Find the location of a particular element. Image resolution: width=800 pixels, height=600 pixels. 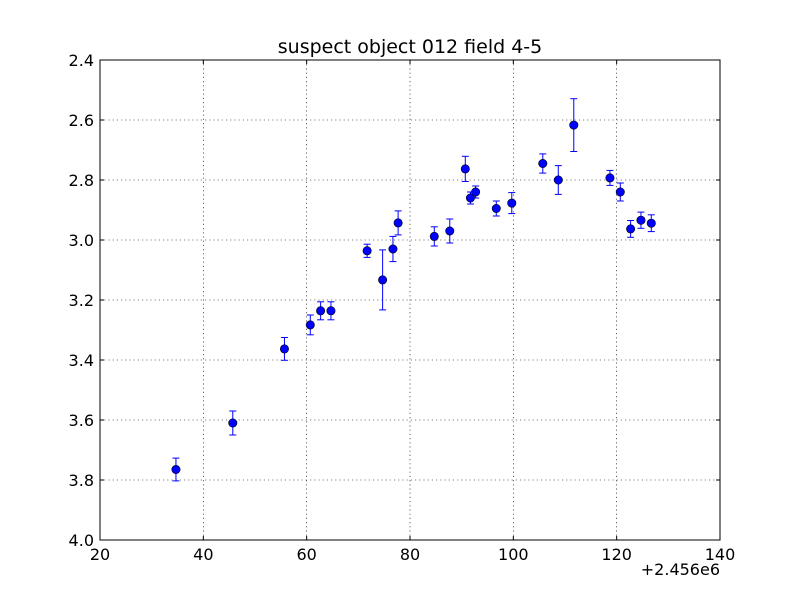

y-tick-label: 2.8 is located at coordinates (81, 180).